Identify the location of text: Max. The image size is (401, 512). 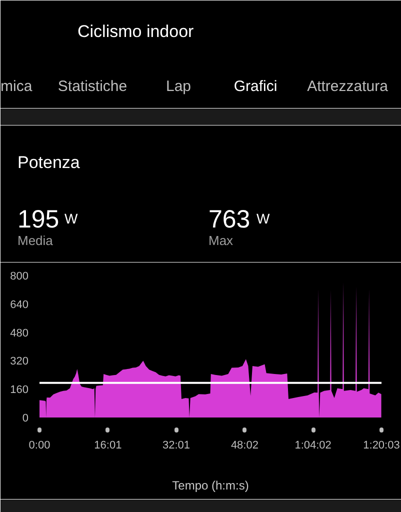
(221, 240).